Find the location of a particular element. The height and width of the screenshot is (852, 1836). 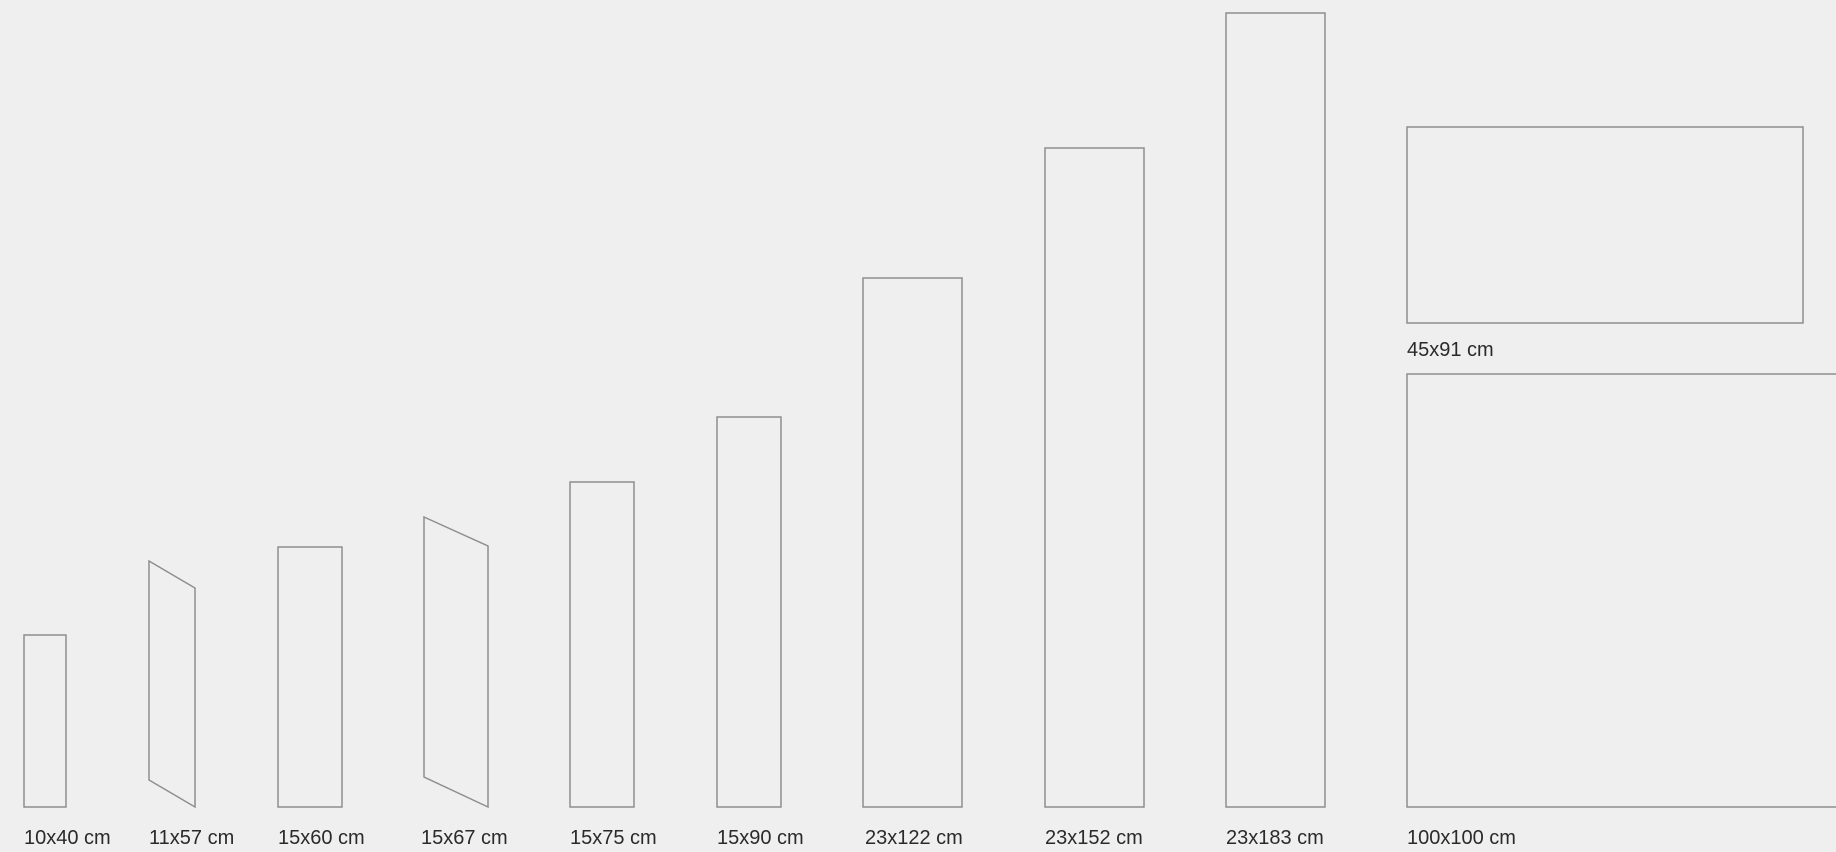

size-label-23x183: 23x183 cm is located at coordinates (1275, 838).